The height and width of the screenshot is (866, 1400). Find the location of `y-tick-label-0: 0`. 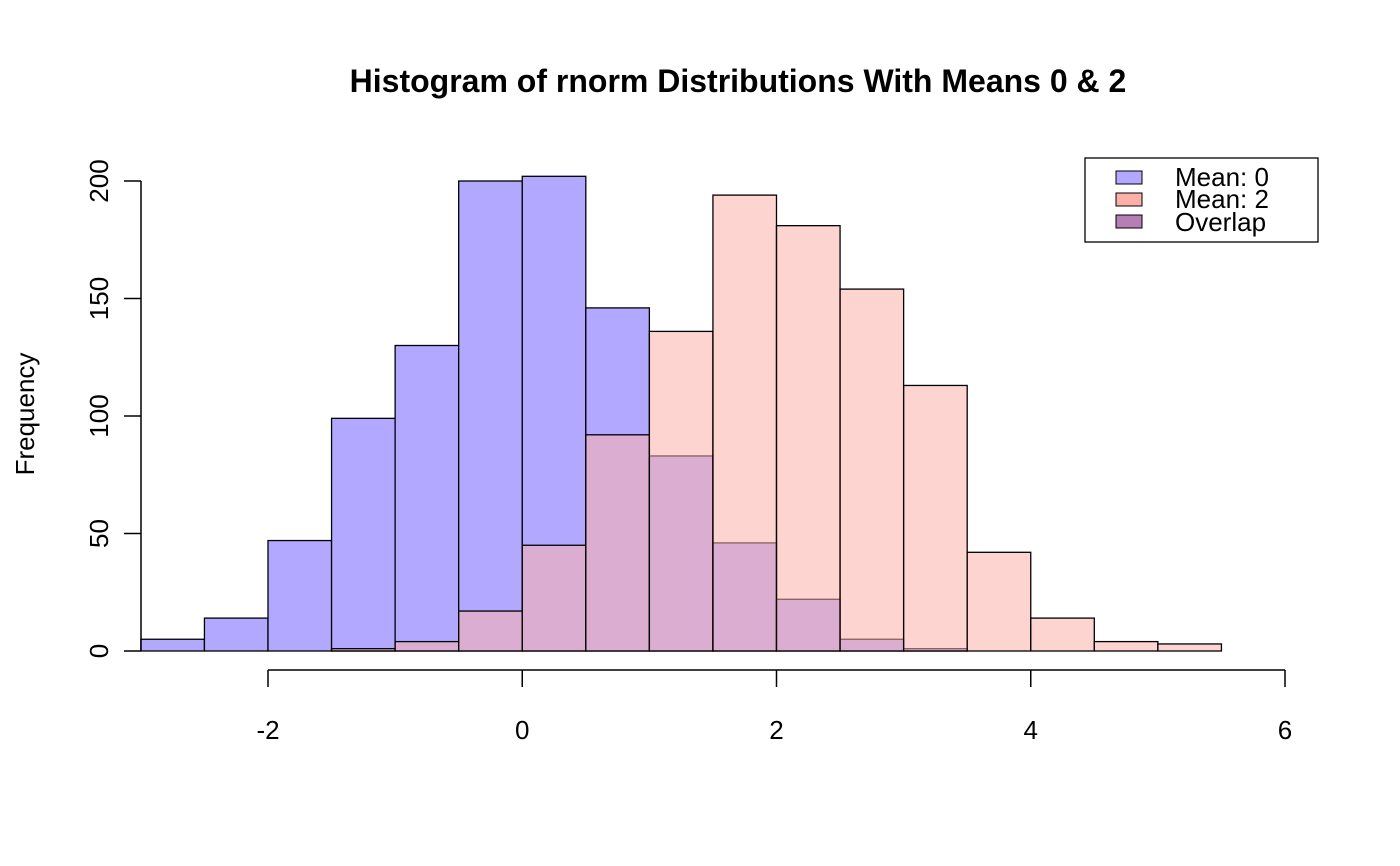

y-tick-label-0: 0 is located at coordinates (99, 651).